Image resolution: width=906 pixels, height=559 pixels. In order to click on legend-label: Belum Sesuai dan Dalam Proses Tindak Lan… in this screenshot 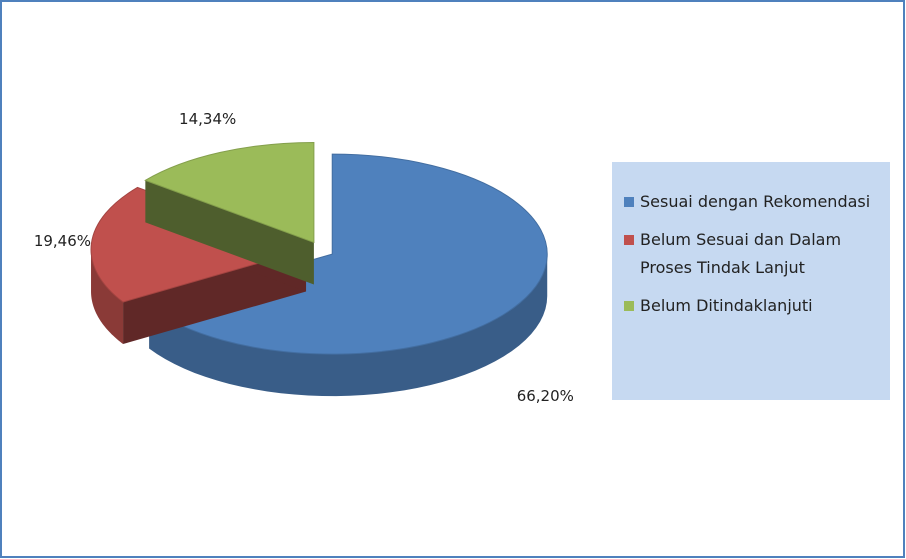, I will do `click(741, 253)`.